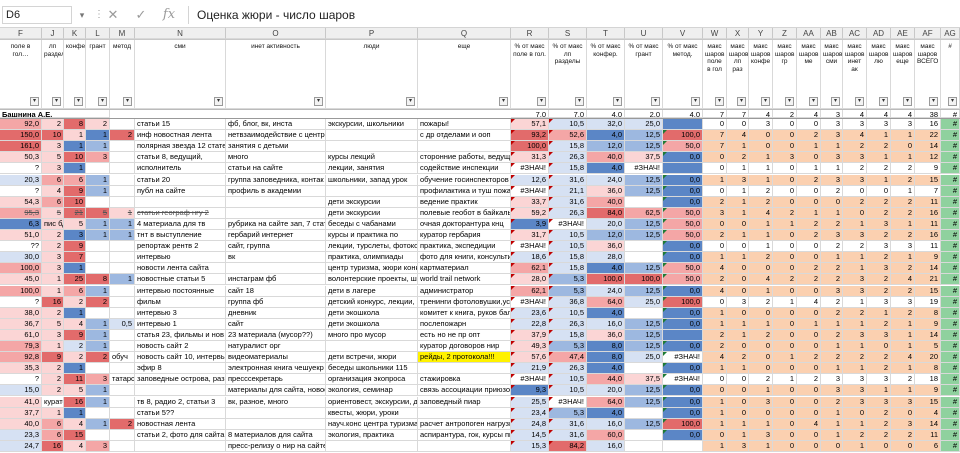 The image size is (960, 453). I want to click on column-letter-x: X, so click(738, 33).